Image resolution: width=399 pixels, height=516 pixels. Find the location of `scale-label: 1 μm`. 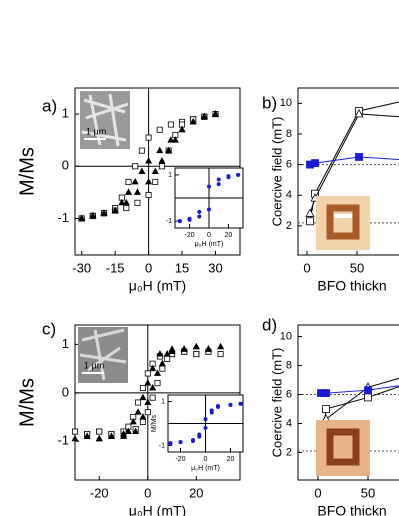

scale-label: 1 μm is located at coordinates (94, 365).